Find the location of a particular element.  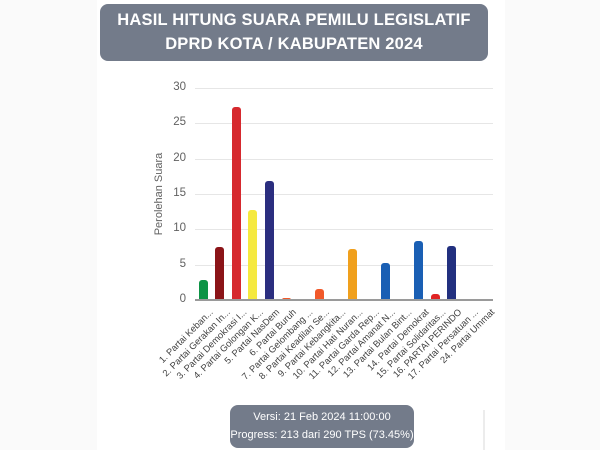

x-axis-line is located at coordinates (344, 300).